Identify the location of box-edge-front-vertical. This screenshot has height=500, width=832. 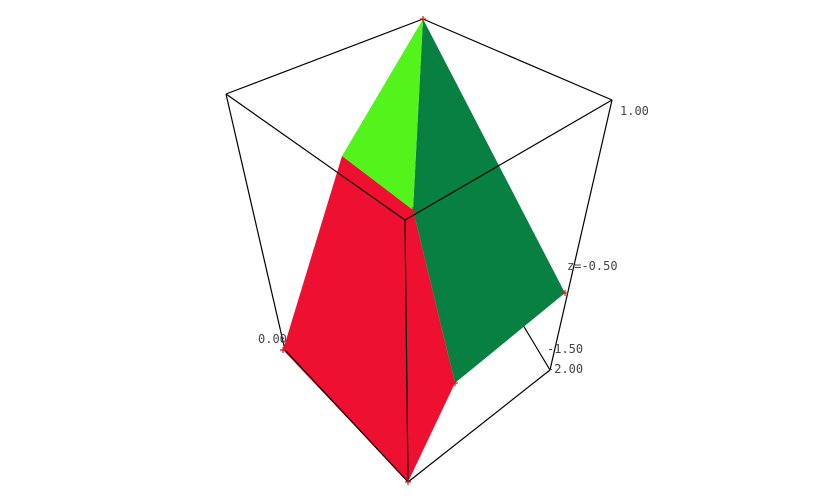
(406, 351).